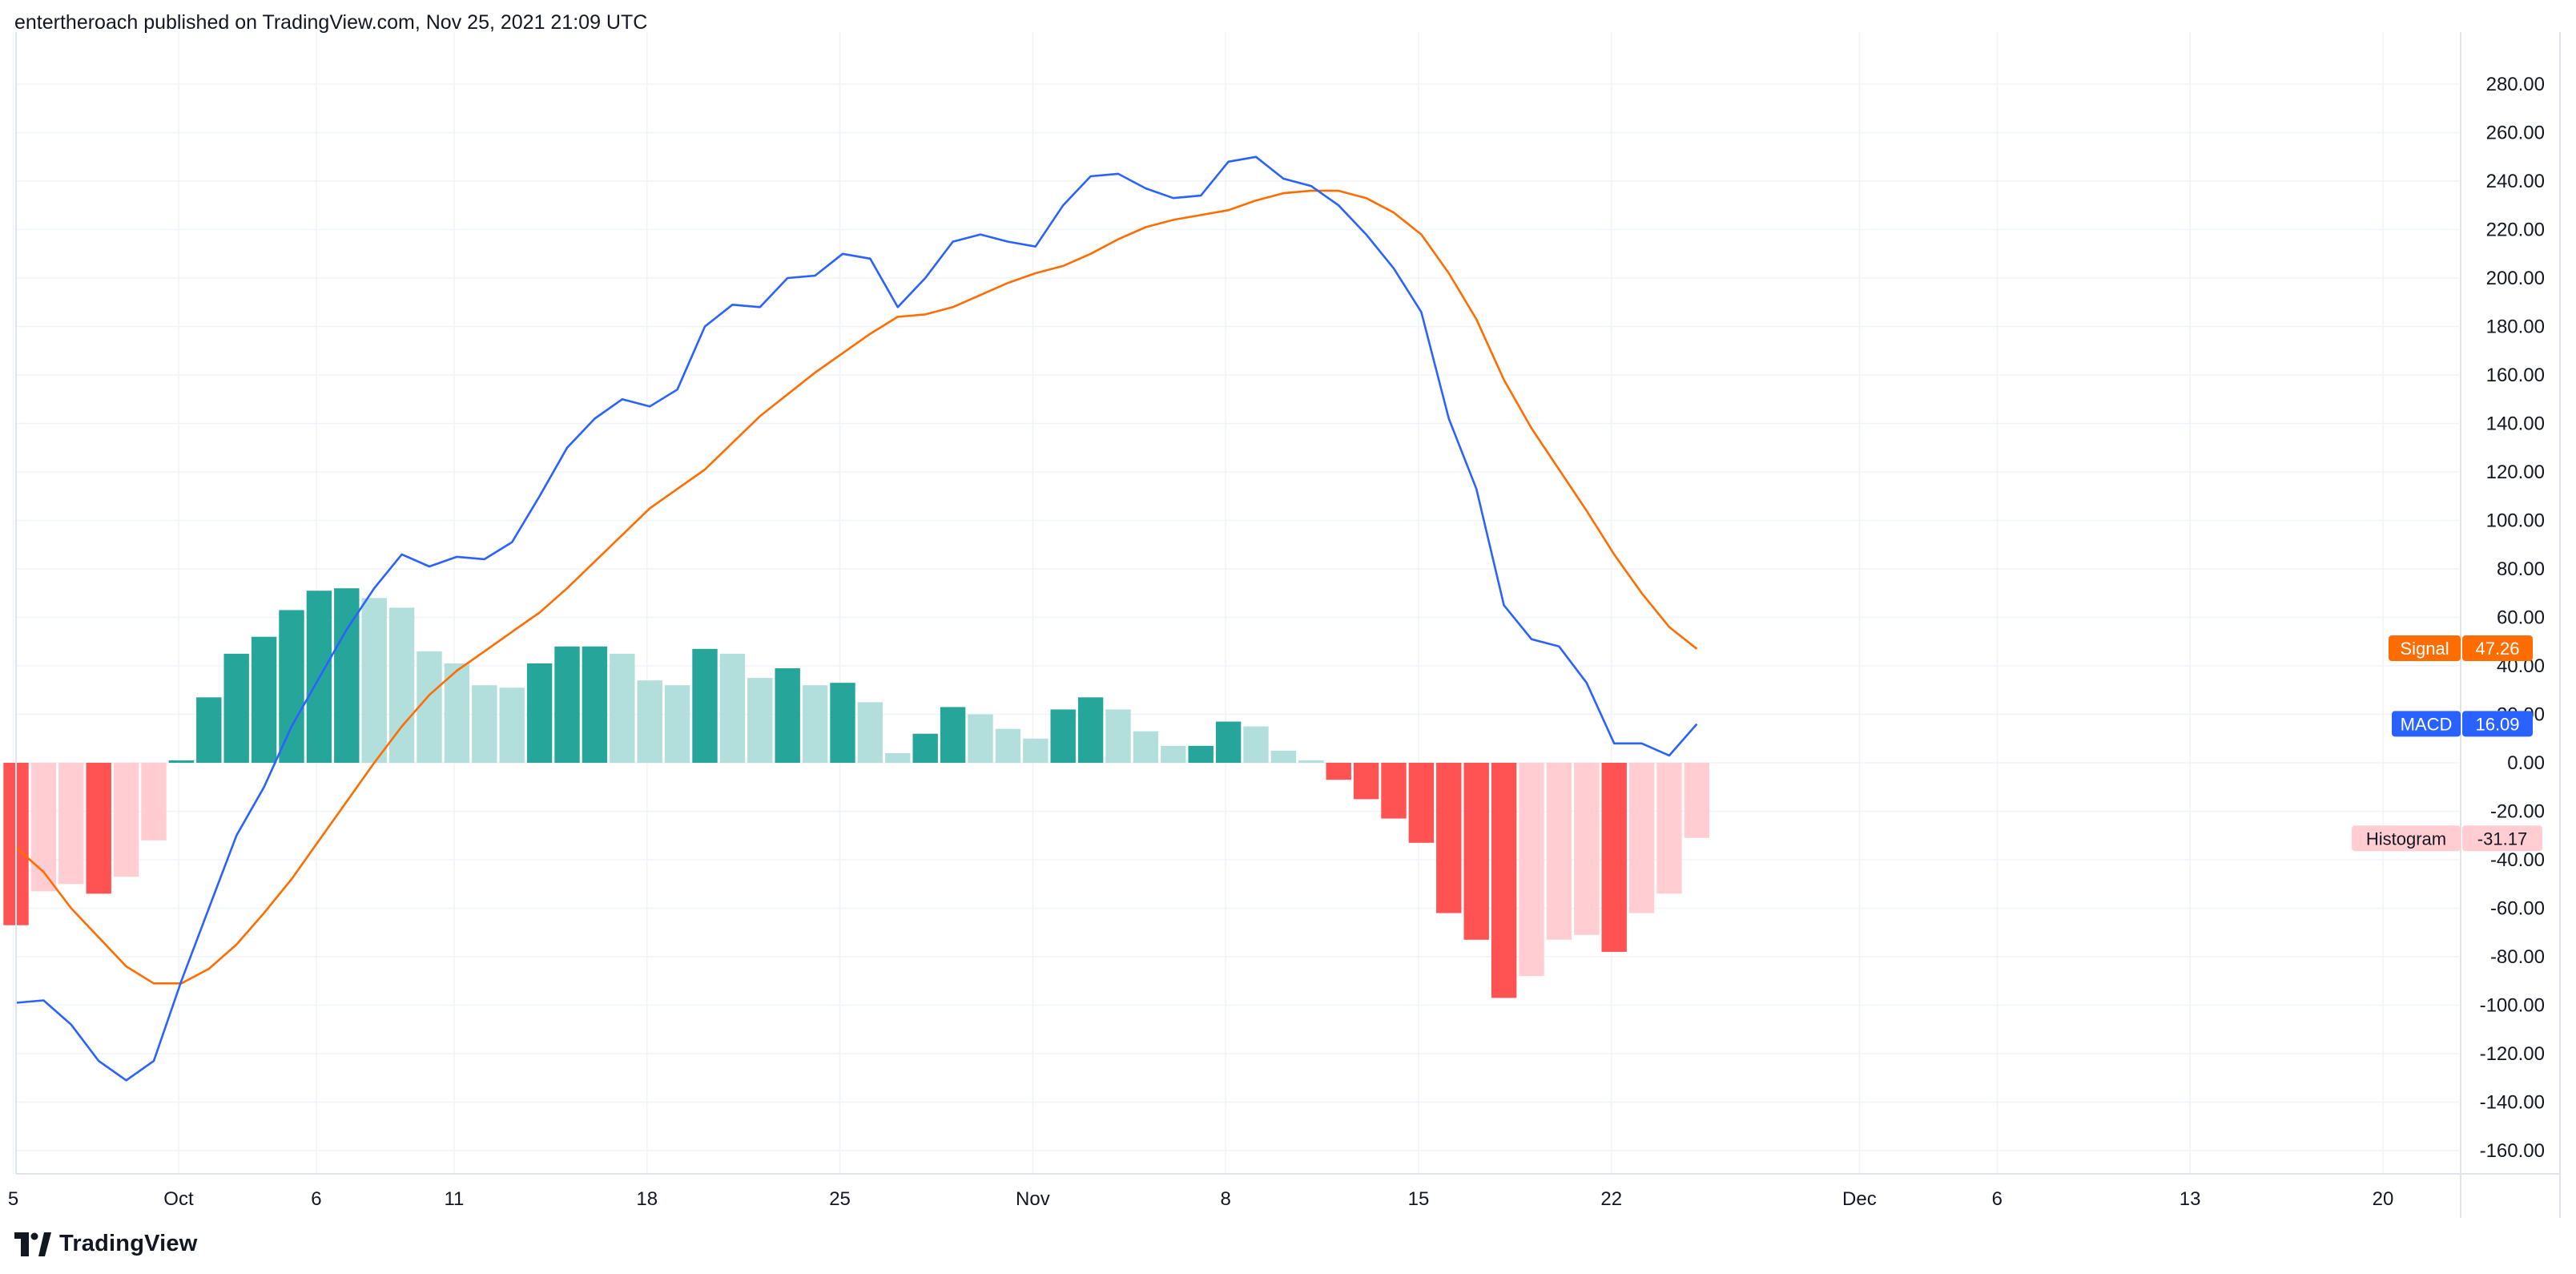 The image size is (2576, 1274). Describe the element at coordinates (2447, 744) in the screenshot. I see `value-tags: Signal 47.26 MACD 16.09 Histogram -31.17` at that location.